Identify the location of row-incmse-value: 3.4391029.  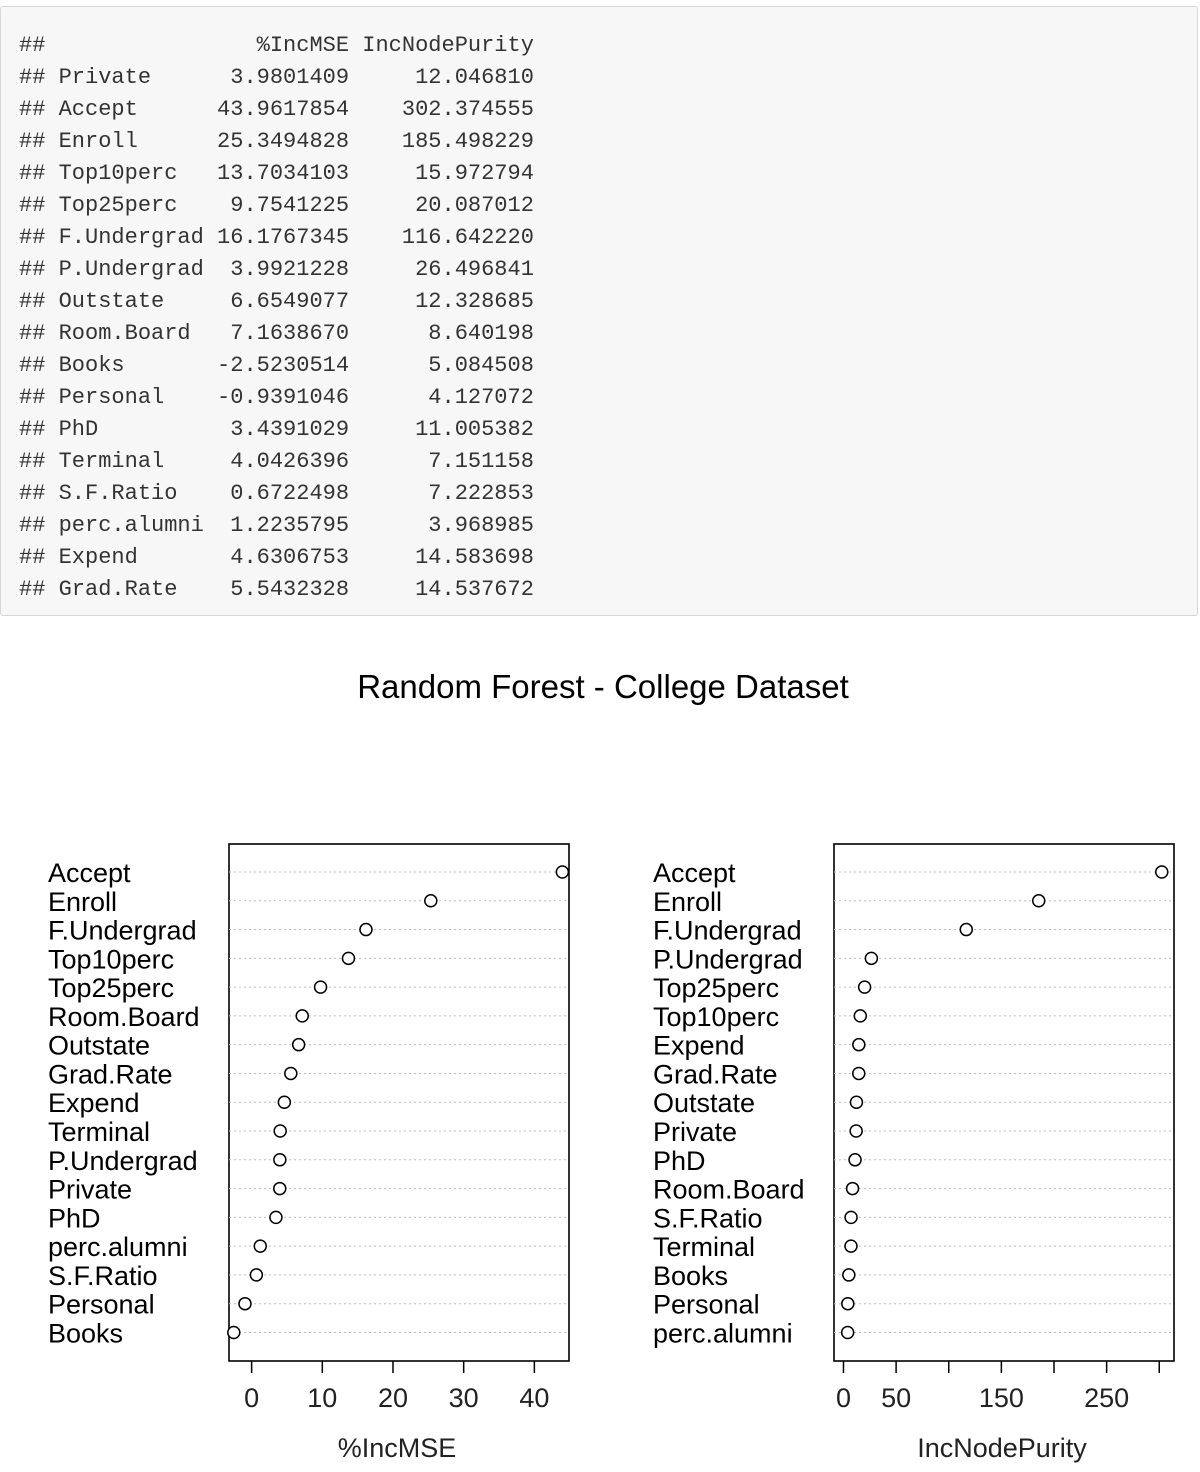
(283, 429).